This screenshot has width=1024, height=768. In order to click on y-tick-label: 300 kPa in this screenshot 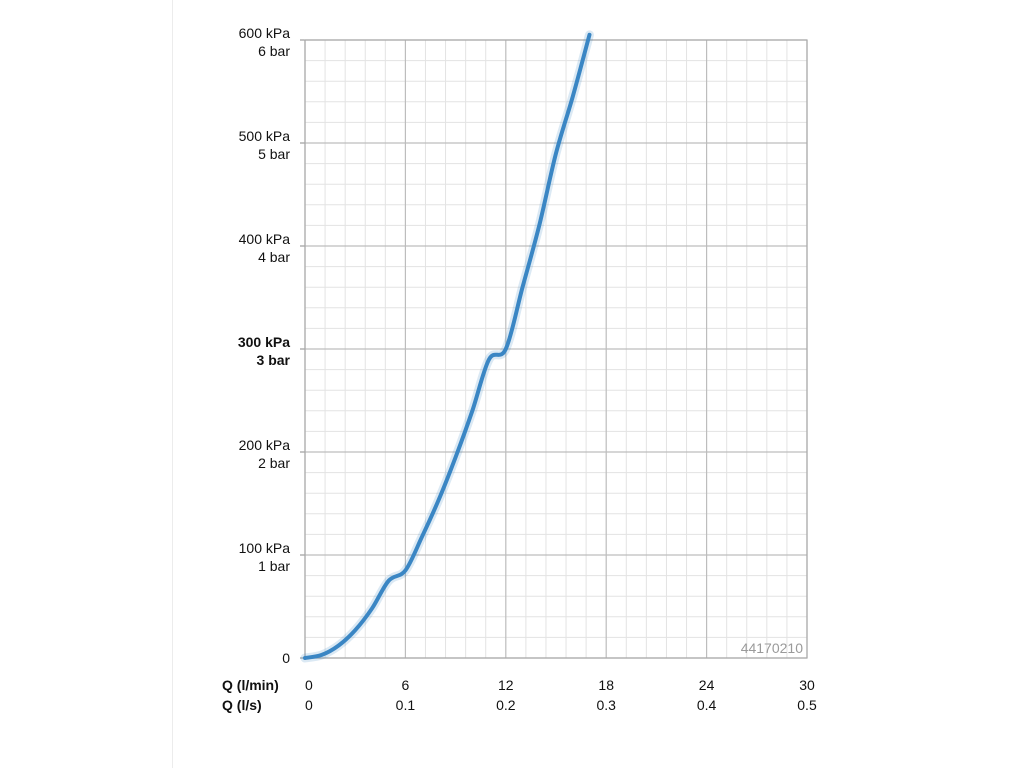, I will do `click(264, 342)`.